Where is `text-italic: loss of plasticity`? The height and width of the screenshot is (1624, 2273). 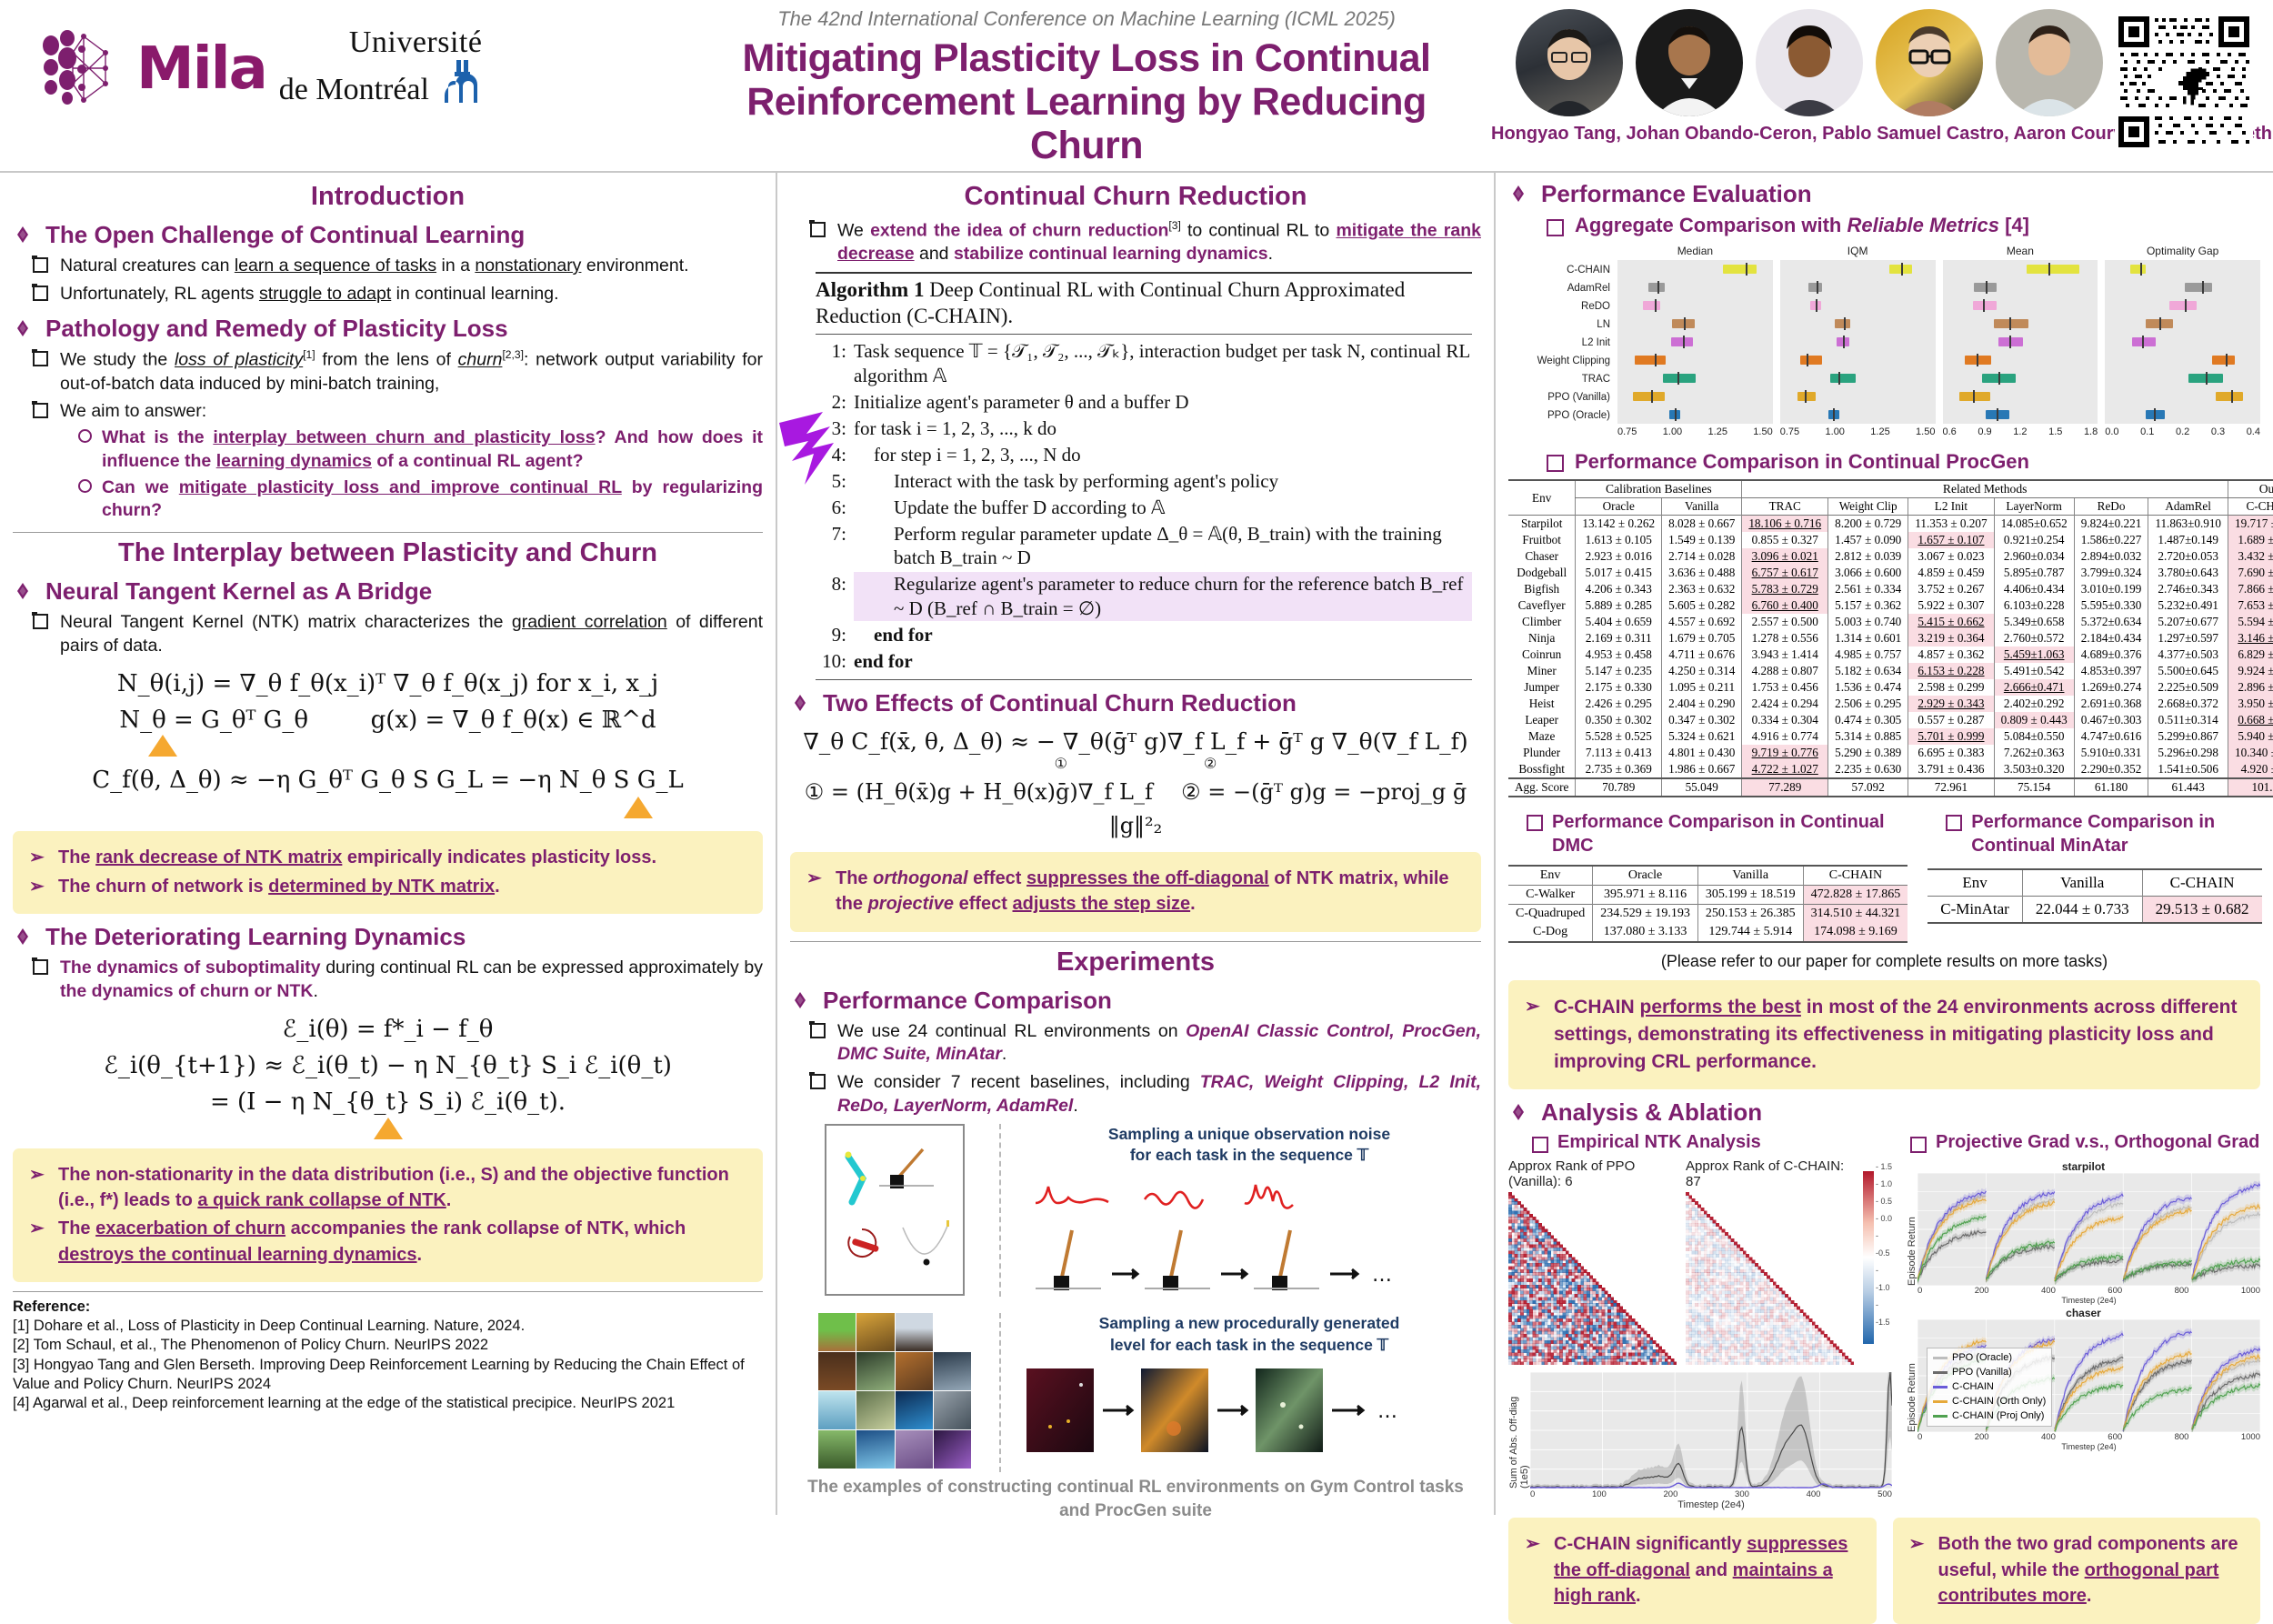 text-italic: loss of plasticity is located at coordinates (239, 359).